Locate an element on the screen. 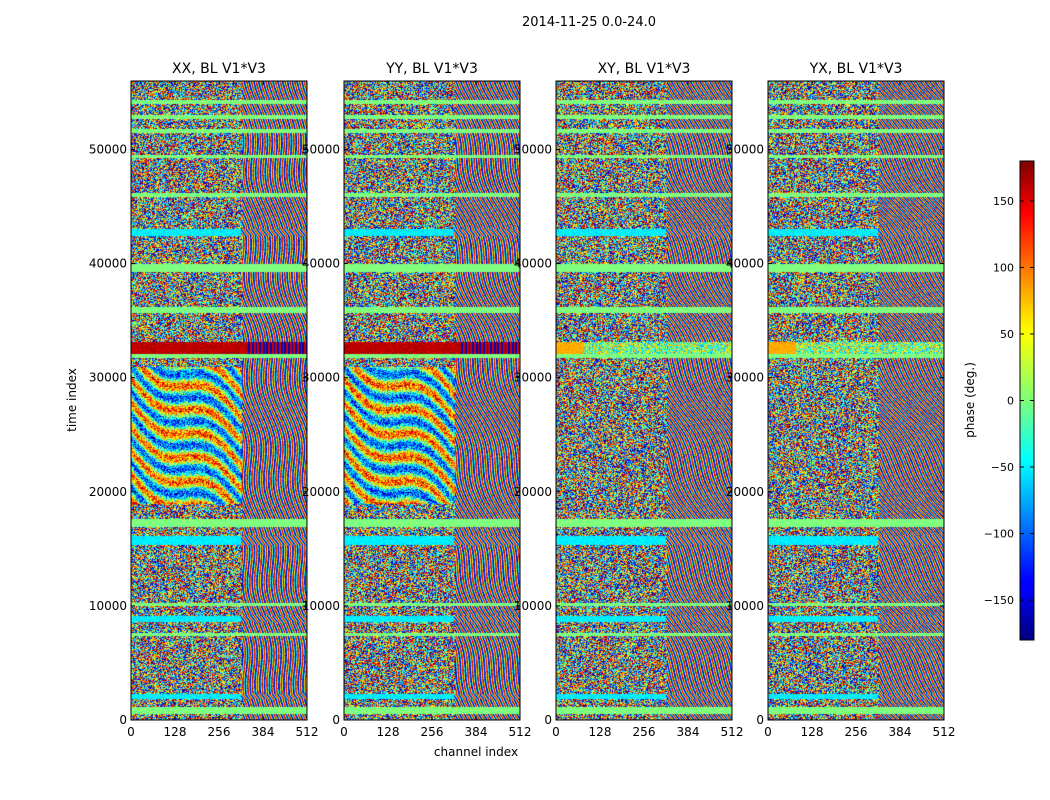  x-axis-label: channel index is located at coordinates (476, 752).